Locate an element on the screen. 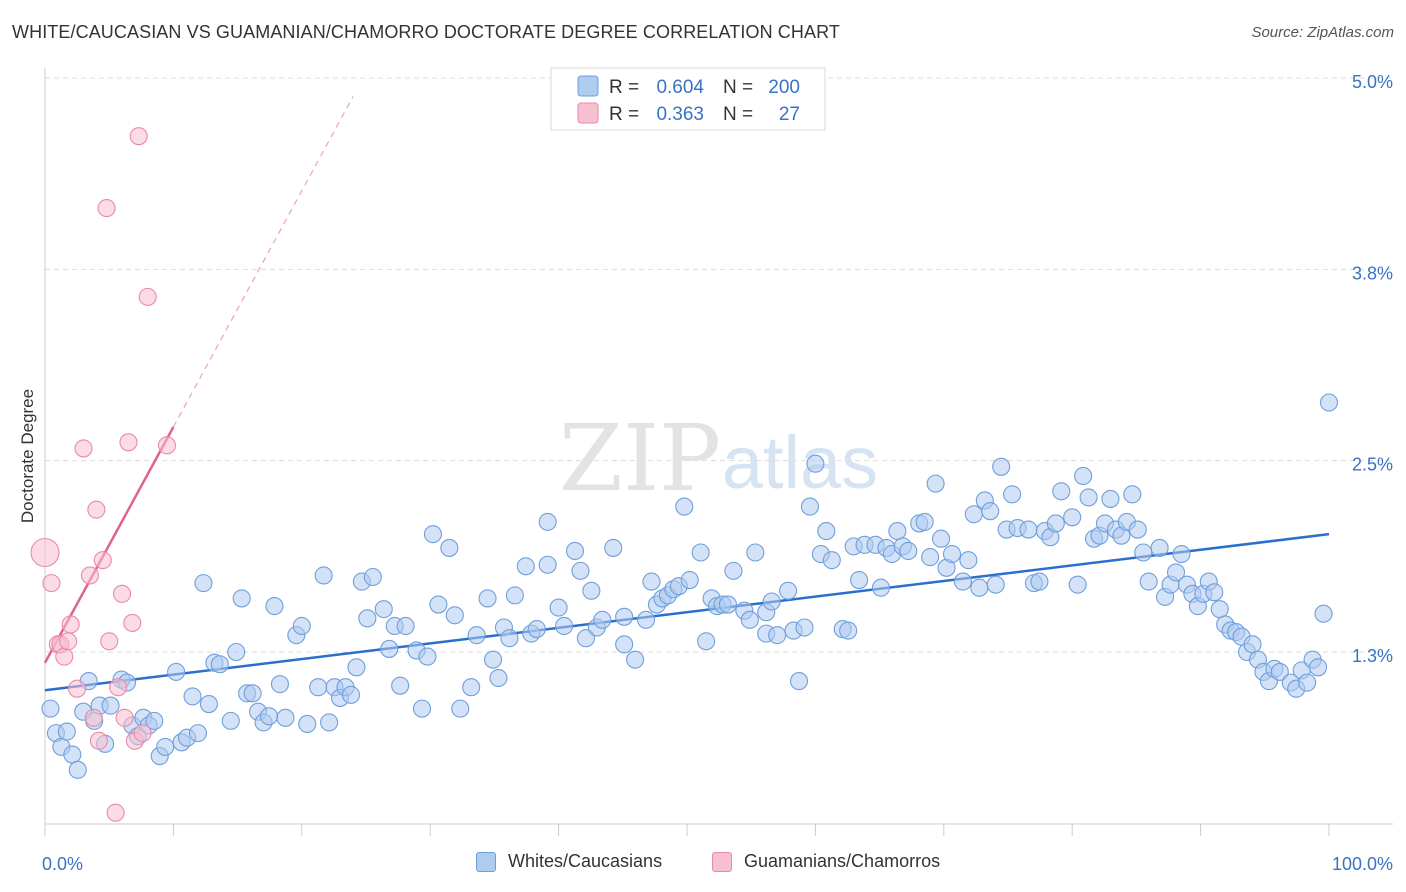 The width and height of the screenshot is (1406, 892). legend-swatch is located at coordinates (588, 113).